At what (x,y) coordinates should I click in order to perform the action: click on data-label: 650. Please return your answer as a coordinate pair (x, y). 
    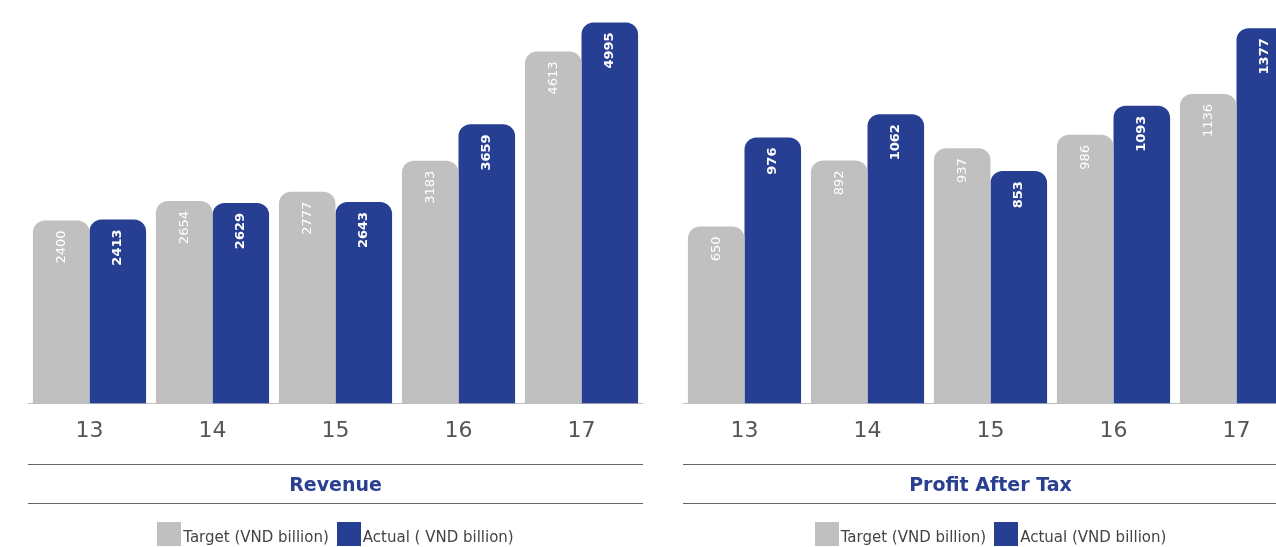
    Looking at the image, I should click on (715, 249).